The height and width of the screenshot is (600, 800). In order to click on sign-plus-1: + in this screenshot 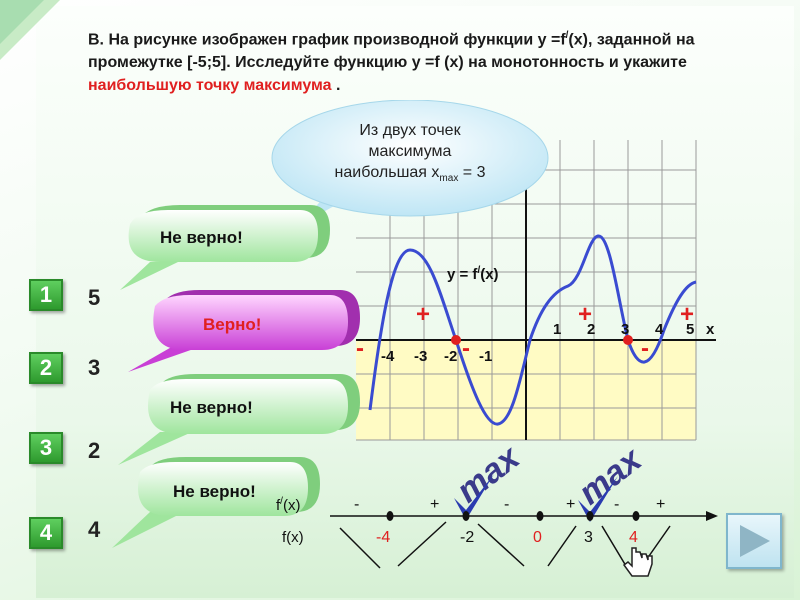, I will do `click(423, 314)`.